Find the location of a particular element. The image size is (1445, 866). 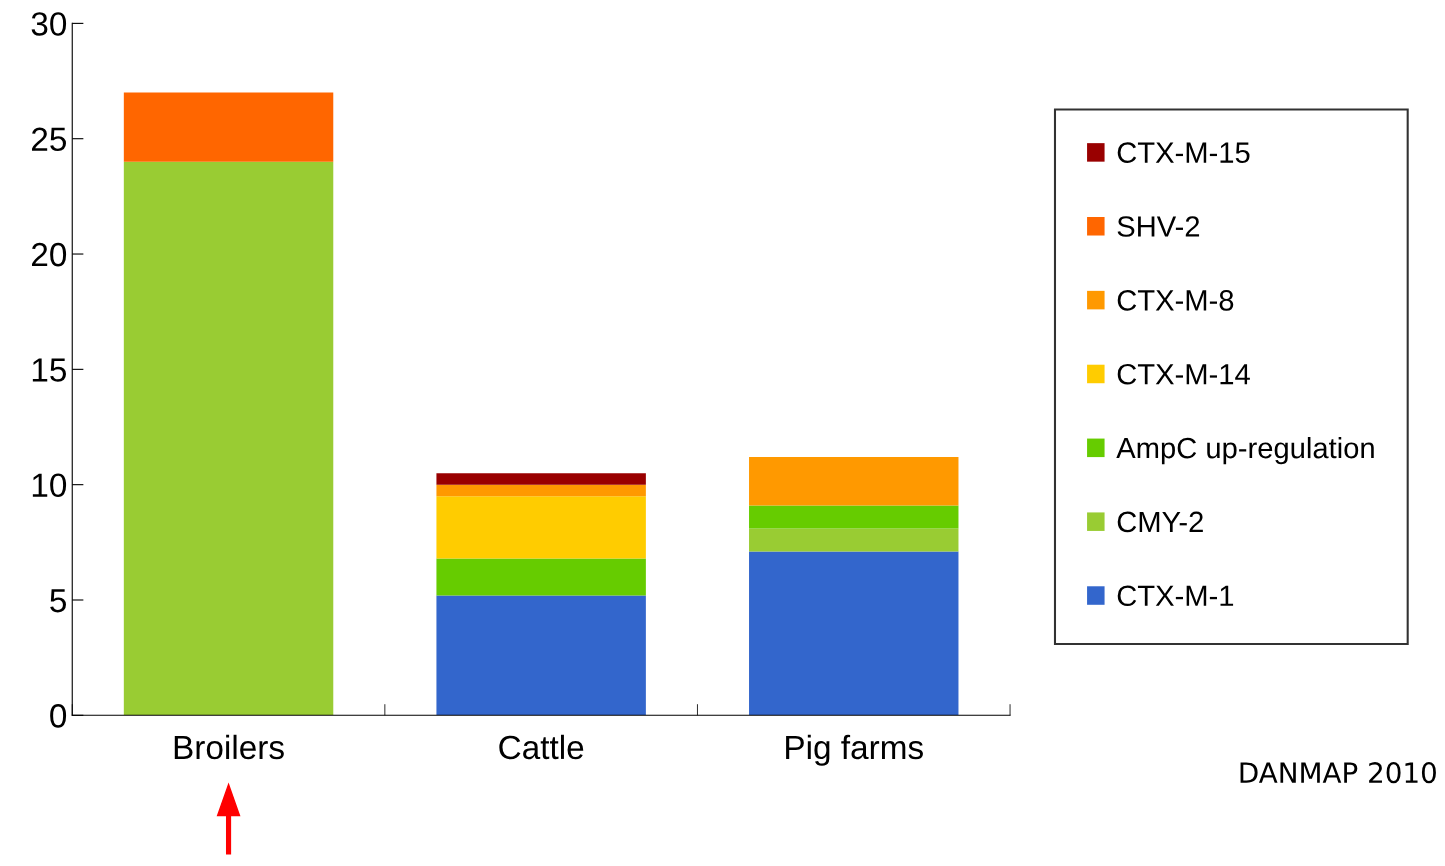

y-tick-label: 20 is located at coordinates (49, 254).